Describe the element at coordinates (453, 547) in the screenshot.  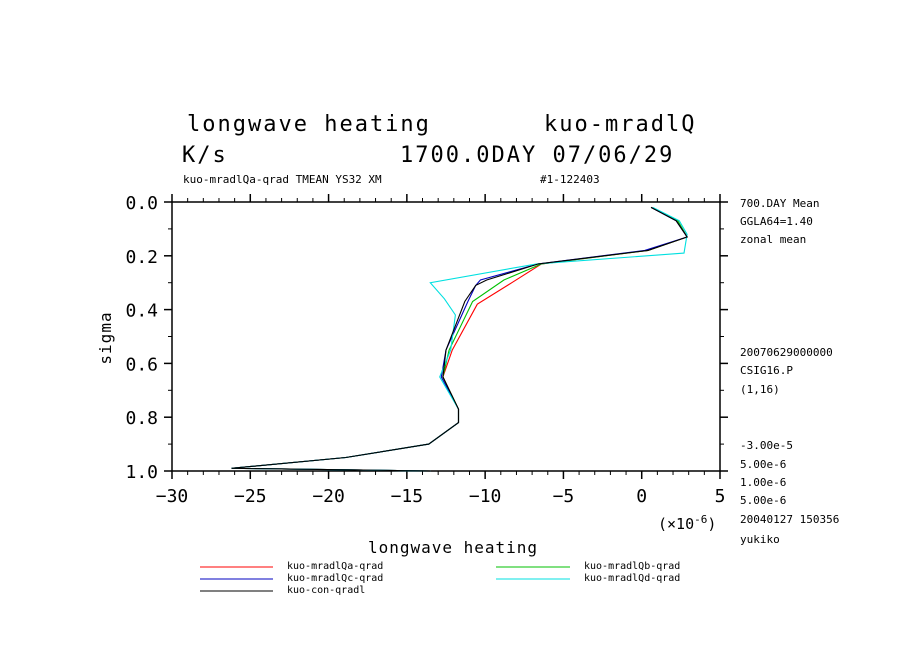
I see `x-axis-label: longwave heating` at that location.